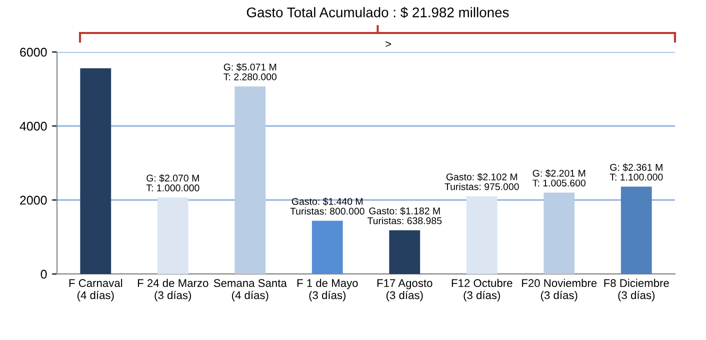  Describe the element at coordinates (482, 290) in the screenshot. I see `x-tick-label: F12 Octubre (3 días)` at that location.